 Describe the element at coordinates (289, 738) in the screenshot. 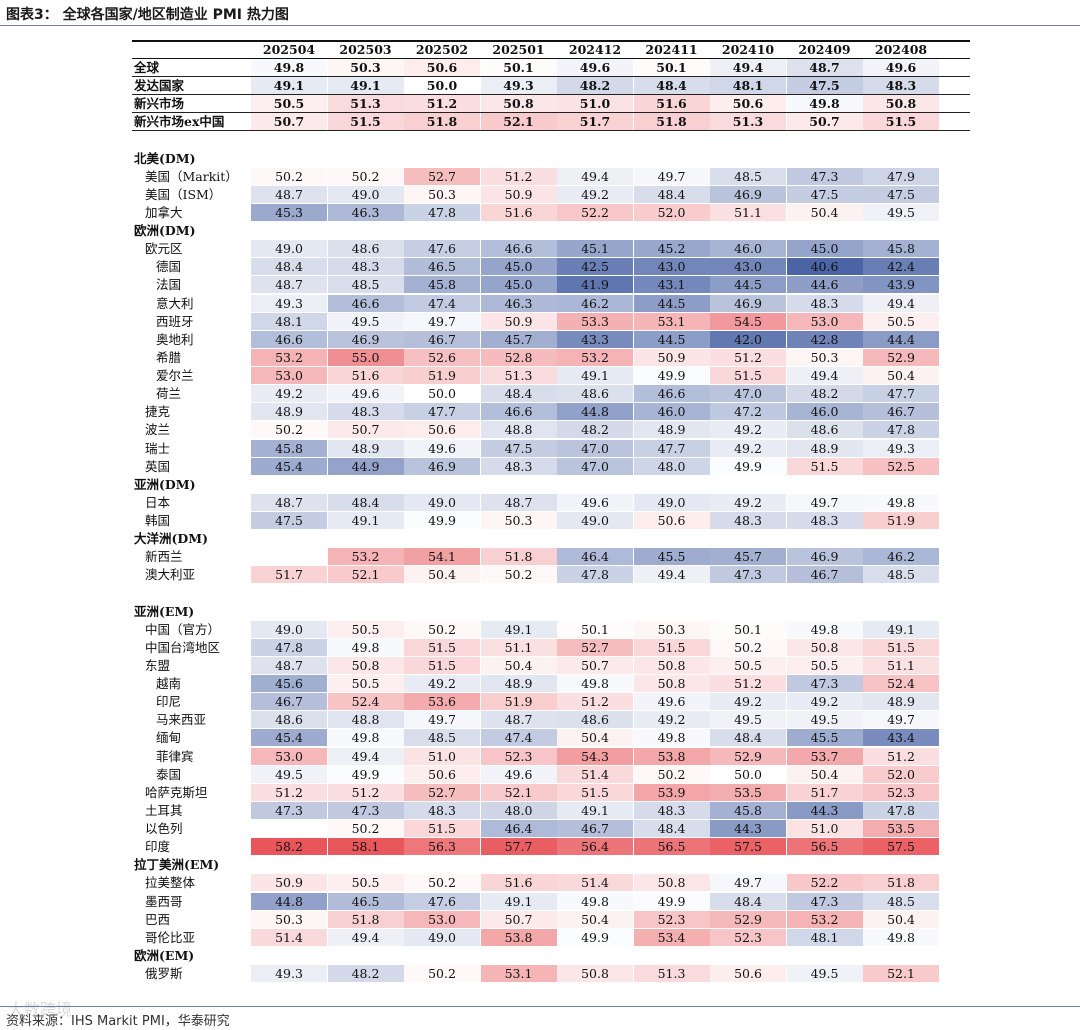

I see `heatmap-cell: 45.4` at that location.